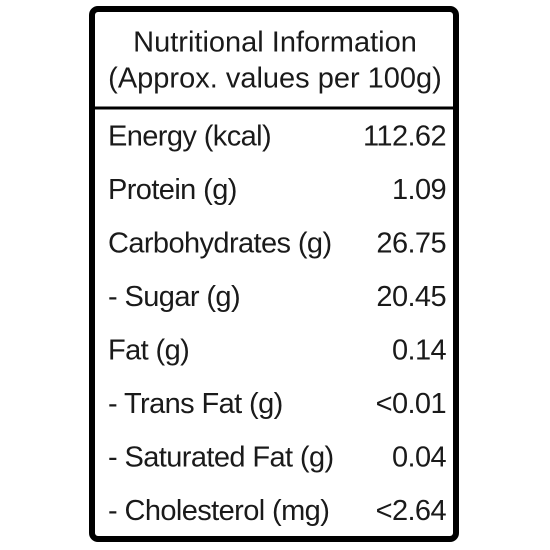  I want to click on nutrient-value: 20.45, so click(411, 297).